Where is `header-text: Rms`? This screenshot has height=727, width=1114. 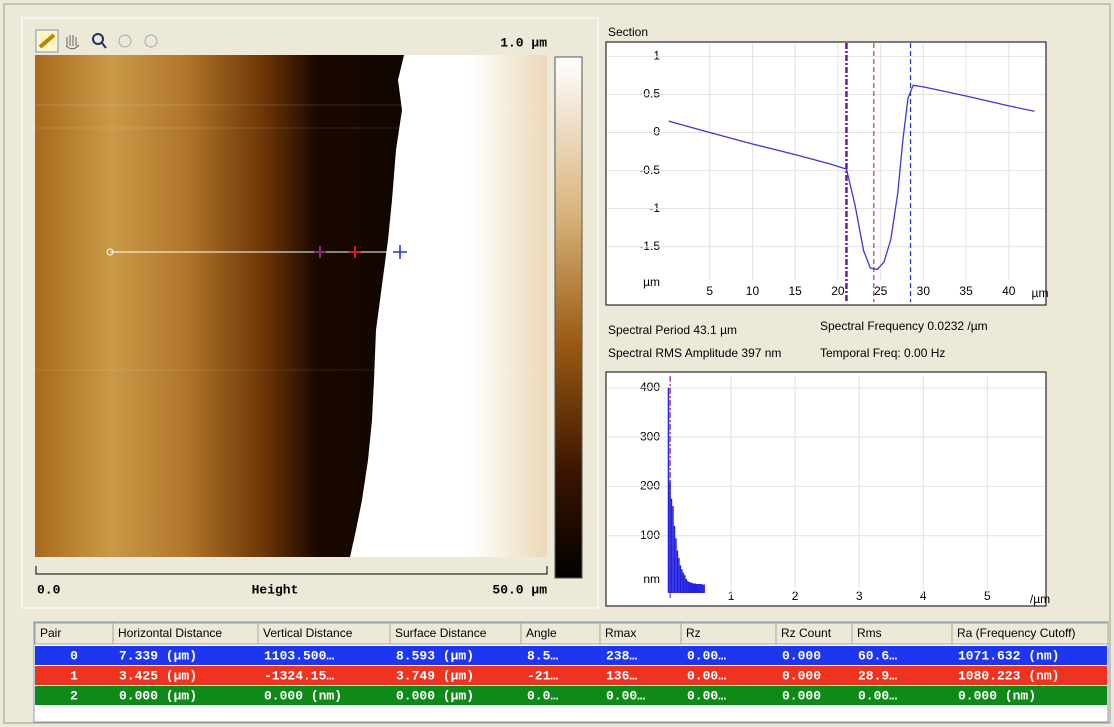 header-text: Rms is located at coordinates (869, 633).